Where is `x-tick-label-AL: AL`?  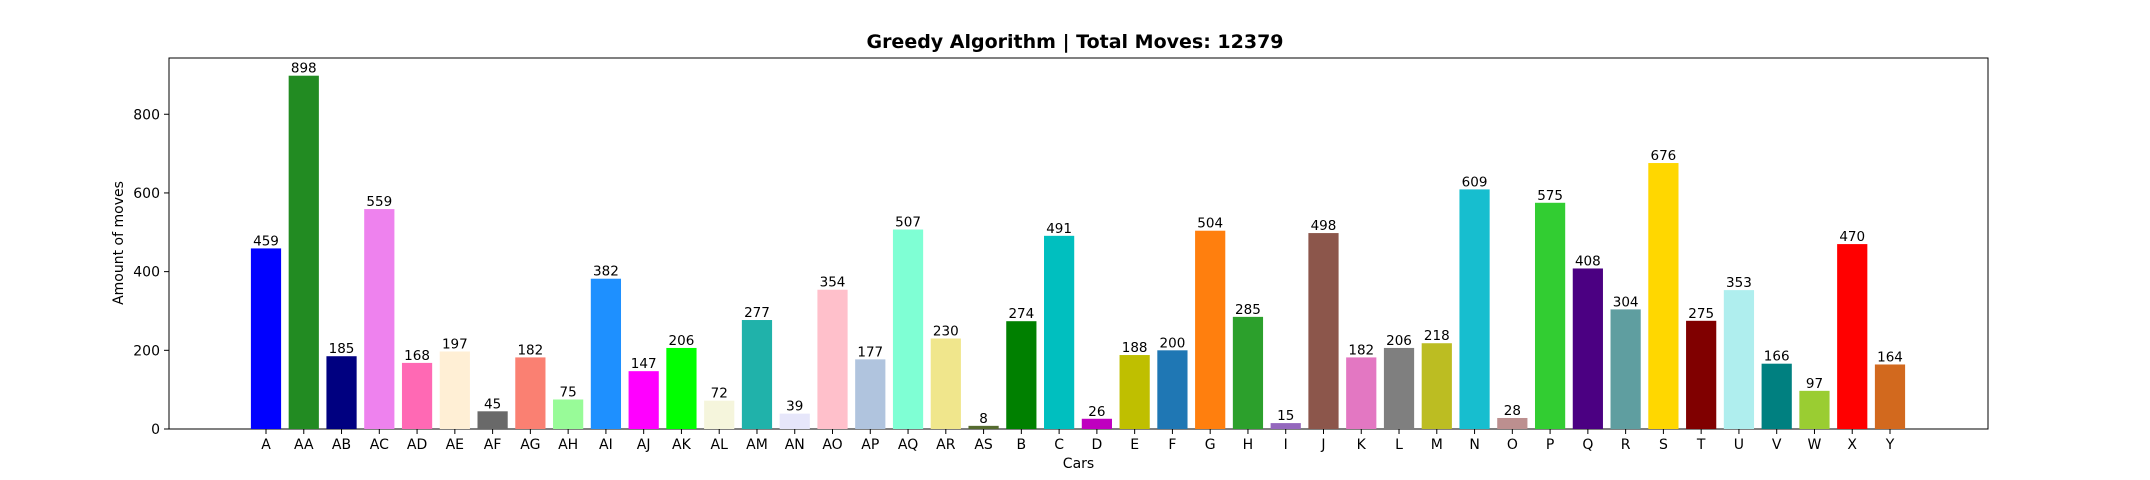
x-tick-label-AL: AL is located at coordinates (720, 445).